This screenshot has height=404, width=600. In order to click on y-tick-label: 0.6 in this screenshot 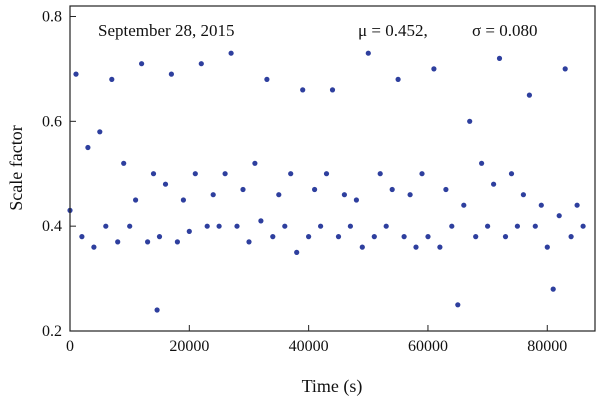, I will do `click(52, 121)`.